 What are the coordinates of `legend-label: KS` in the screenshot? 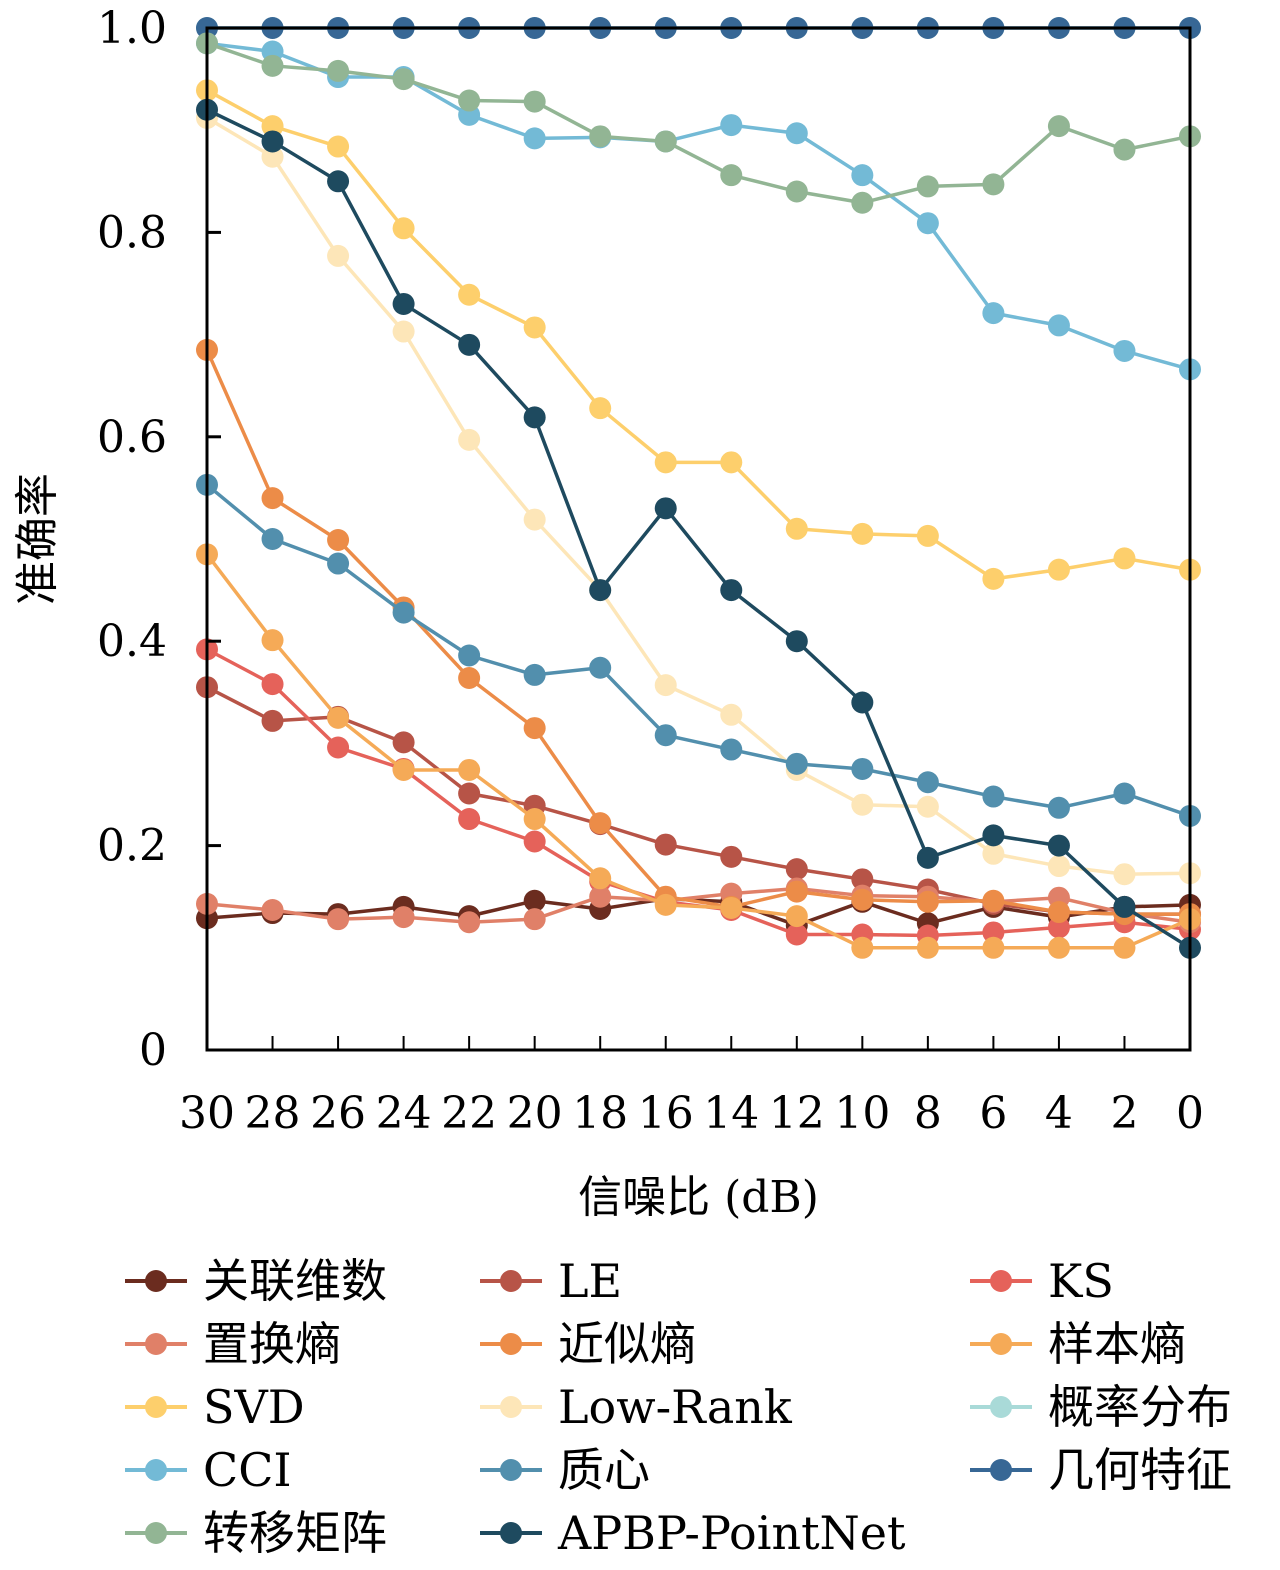 It's located at (1081, 1281).